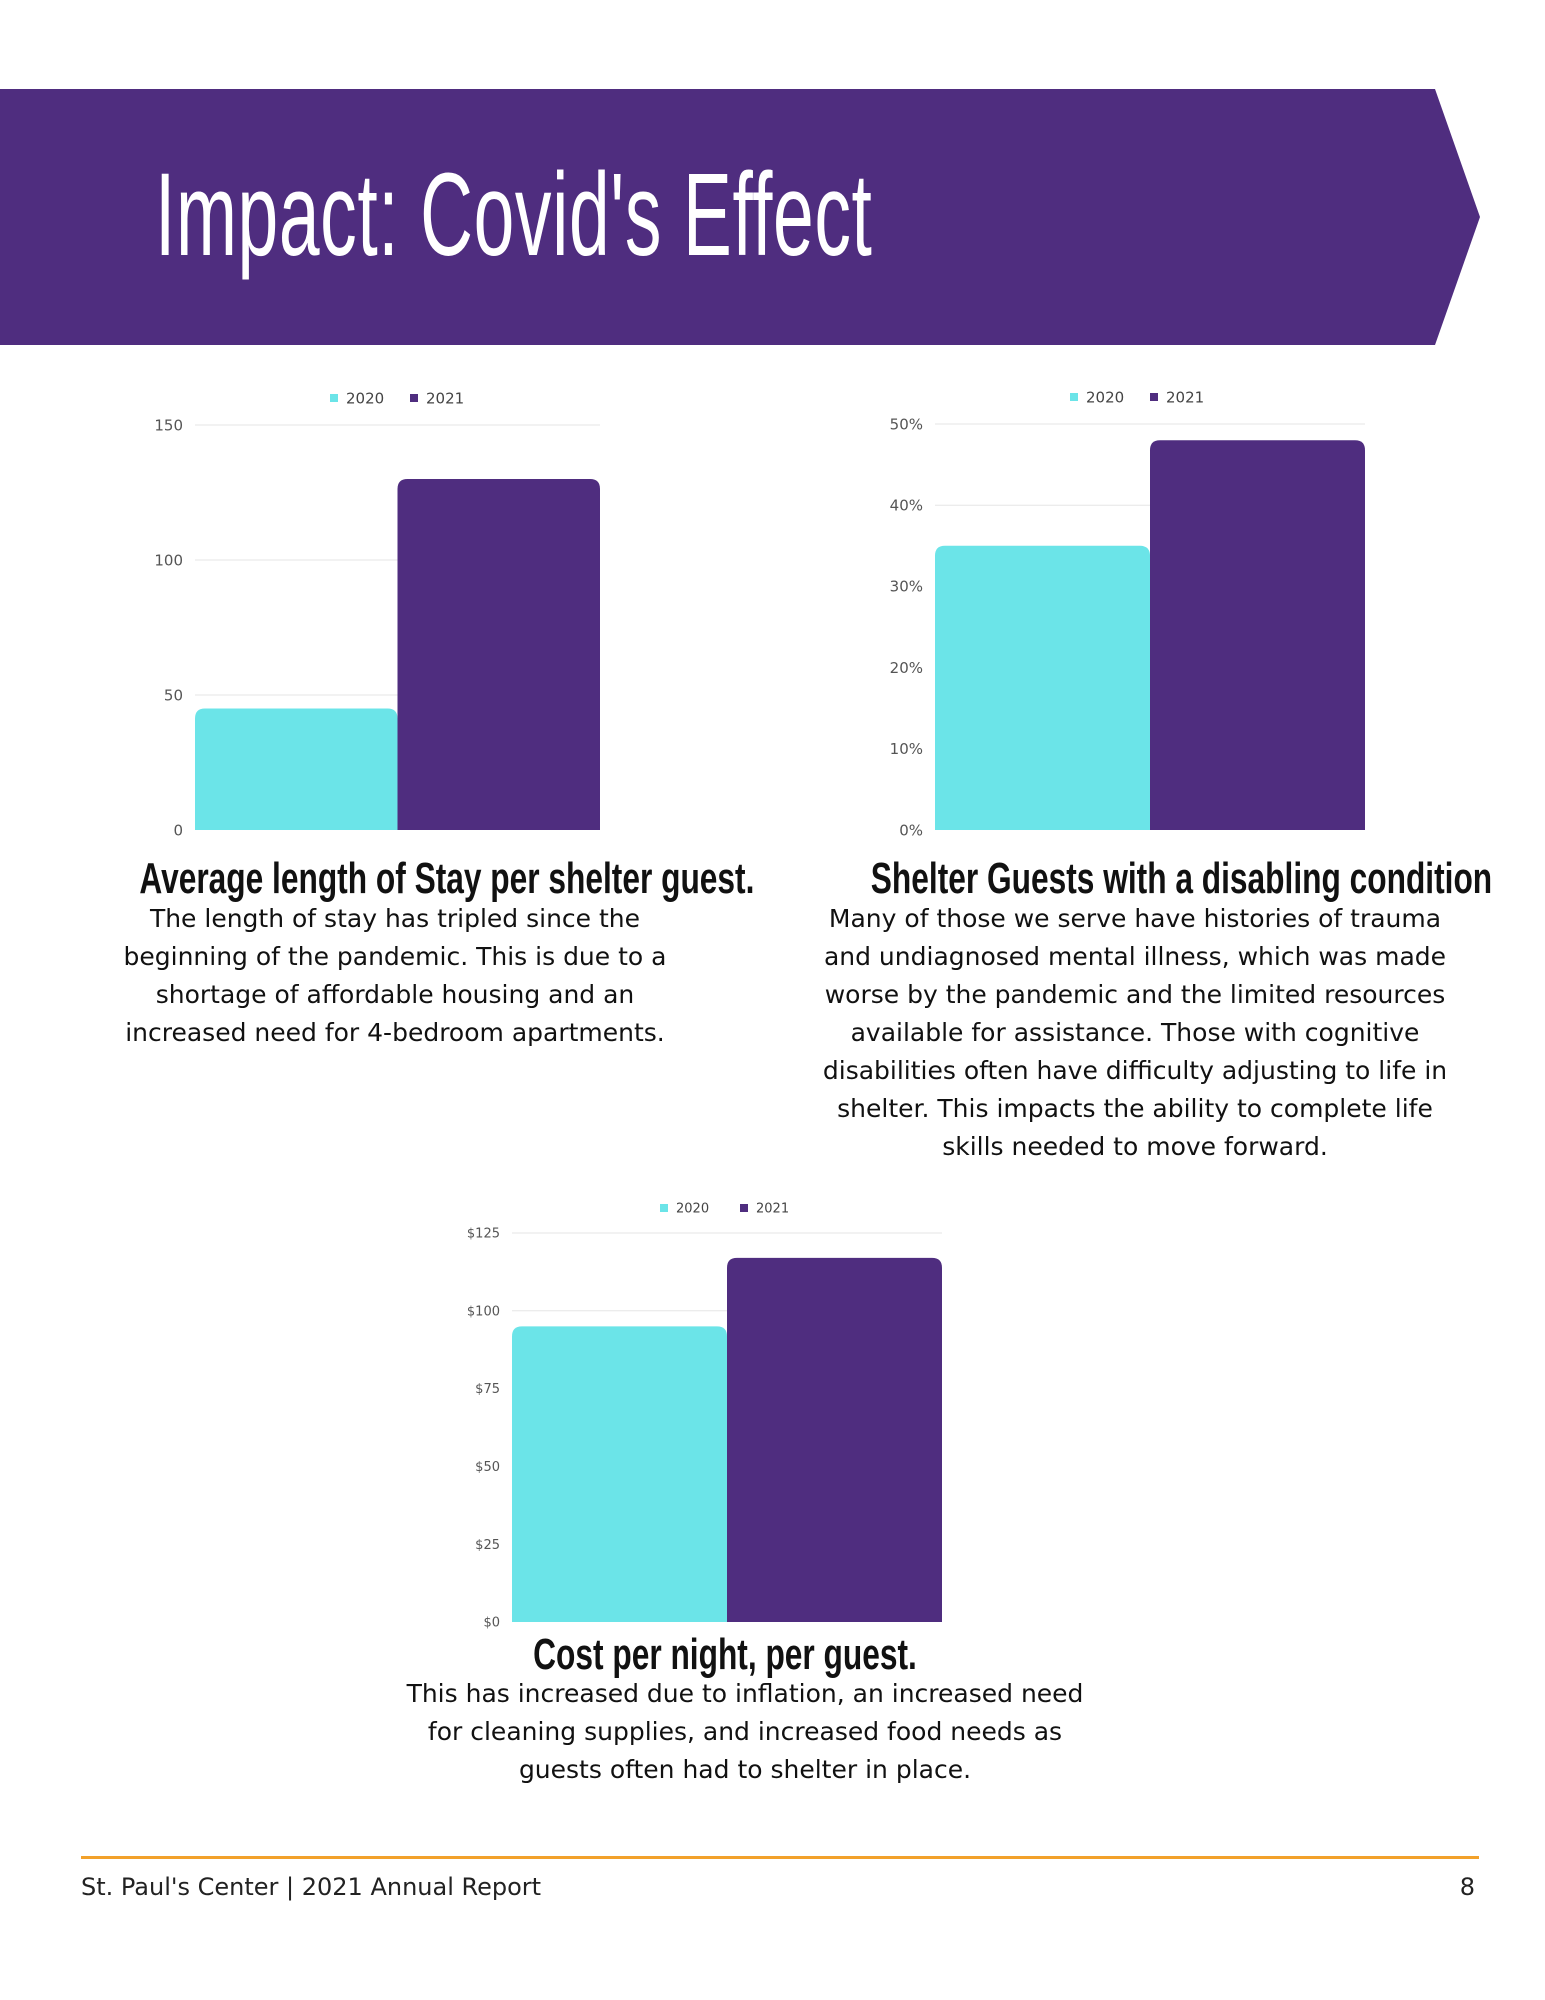 The width and height of the screenshot is (1545, 2000). What do you see at coordinates (514, 215) in the screenshot?
I see `page-title: Impact: Covid's Effect` at bounding box center [514, 215].